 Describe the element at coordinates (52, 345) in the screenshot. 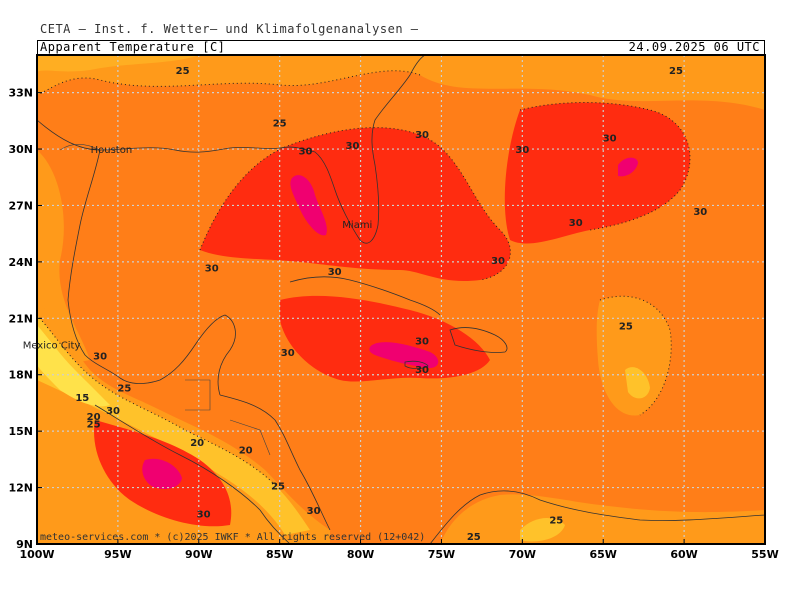

I see `city-label: Mexico City` at that location.